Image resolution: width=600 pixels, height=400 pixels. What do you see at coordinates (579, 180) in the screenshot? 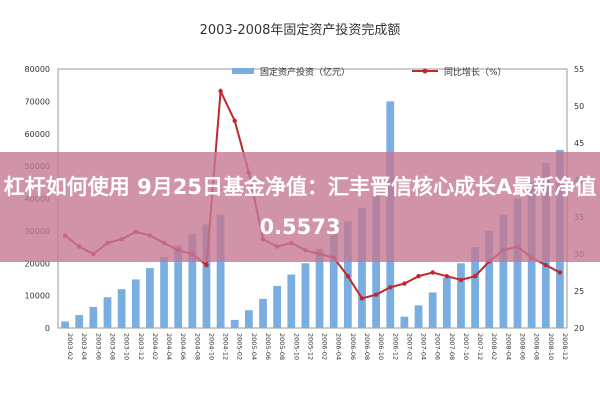
I see `right-tick-label: 40` at bounding box center [579, 180].